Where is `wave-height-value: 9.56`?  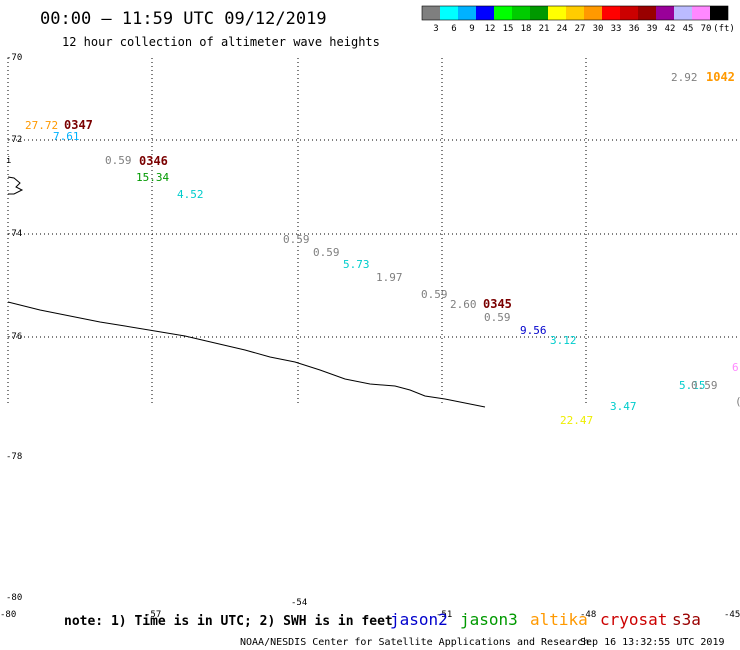
wave-height-value: 9.56 is located at coordinates (533, 330).